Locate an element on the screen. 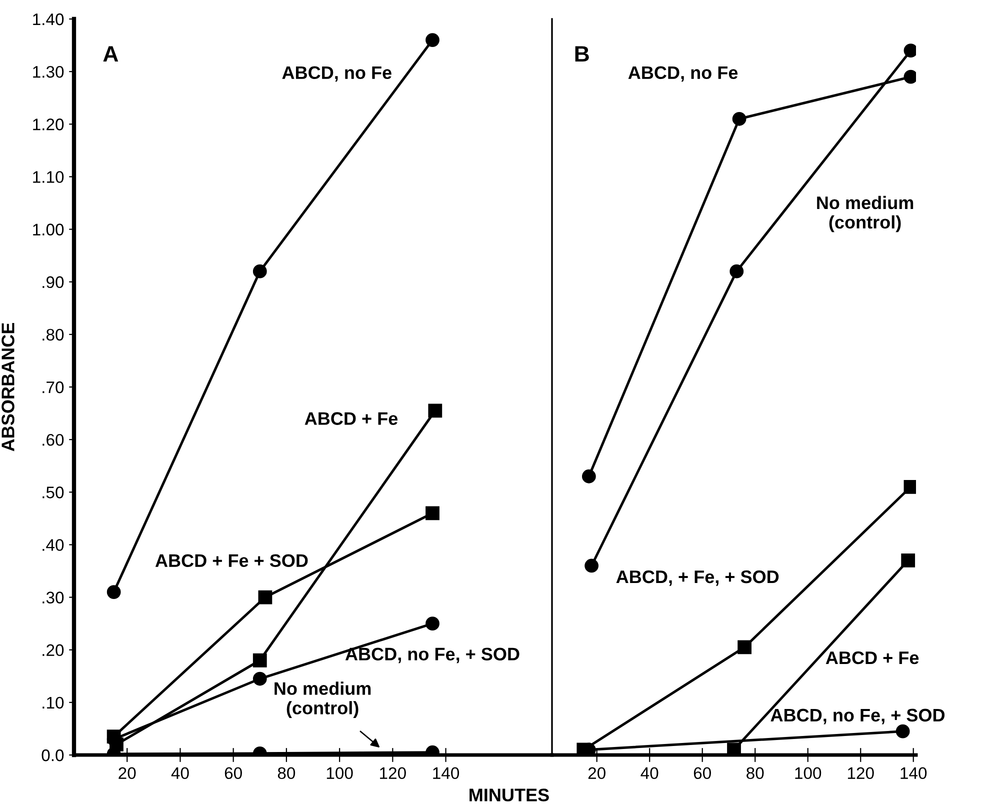 This screenshot has height=806, width=987. y-tick-label: .30 is located at coordinates (53, 598).